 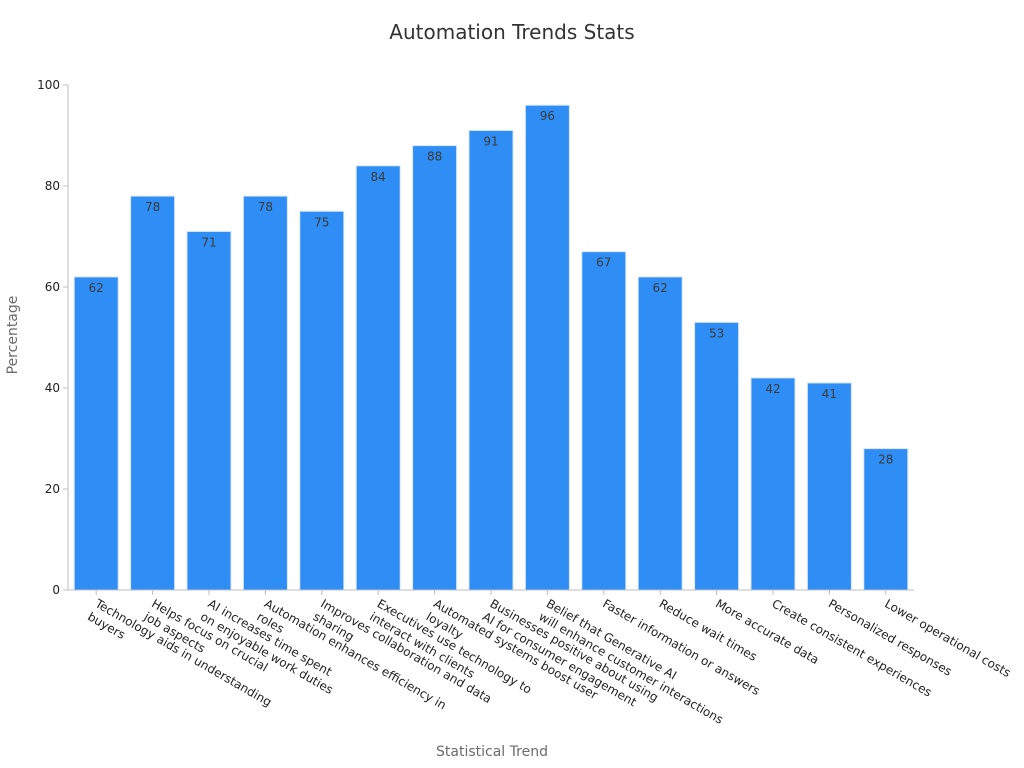 I want to click on bar-value-label: 41, so click(x=829, y=394).